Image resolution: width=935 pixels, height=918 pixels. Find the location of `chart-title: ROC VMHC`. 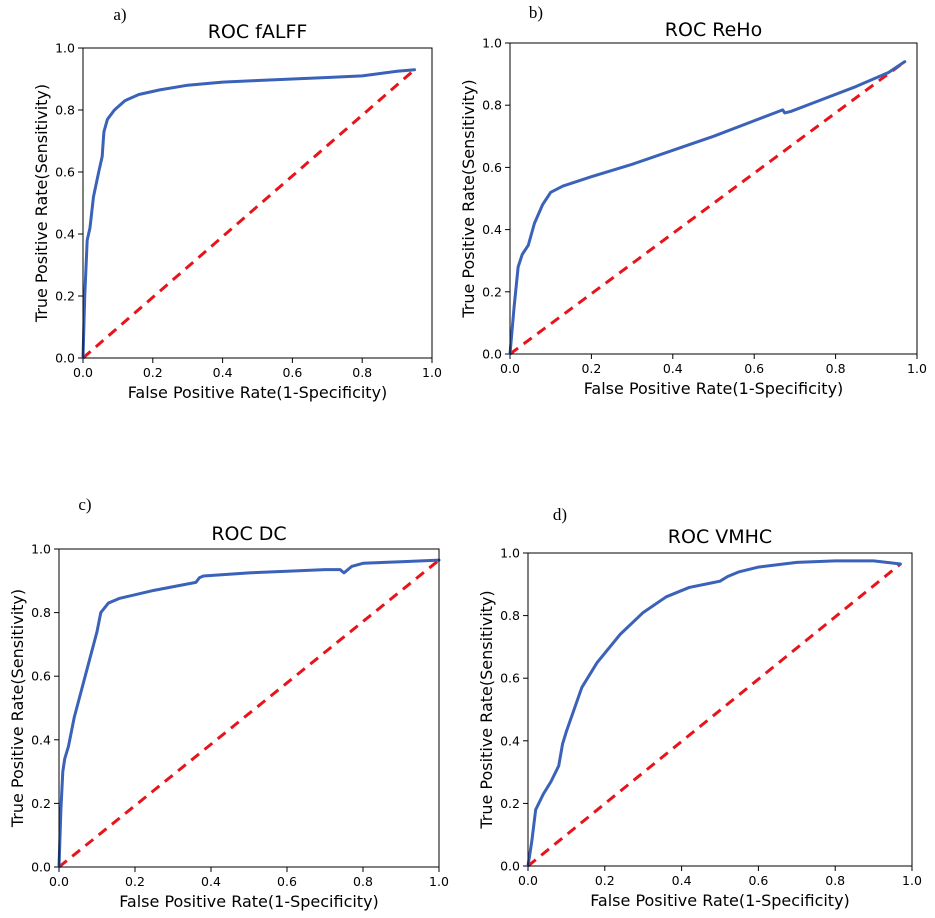

chart-title: ROC VMHC is located at coordinates (720, 537).